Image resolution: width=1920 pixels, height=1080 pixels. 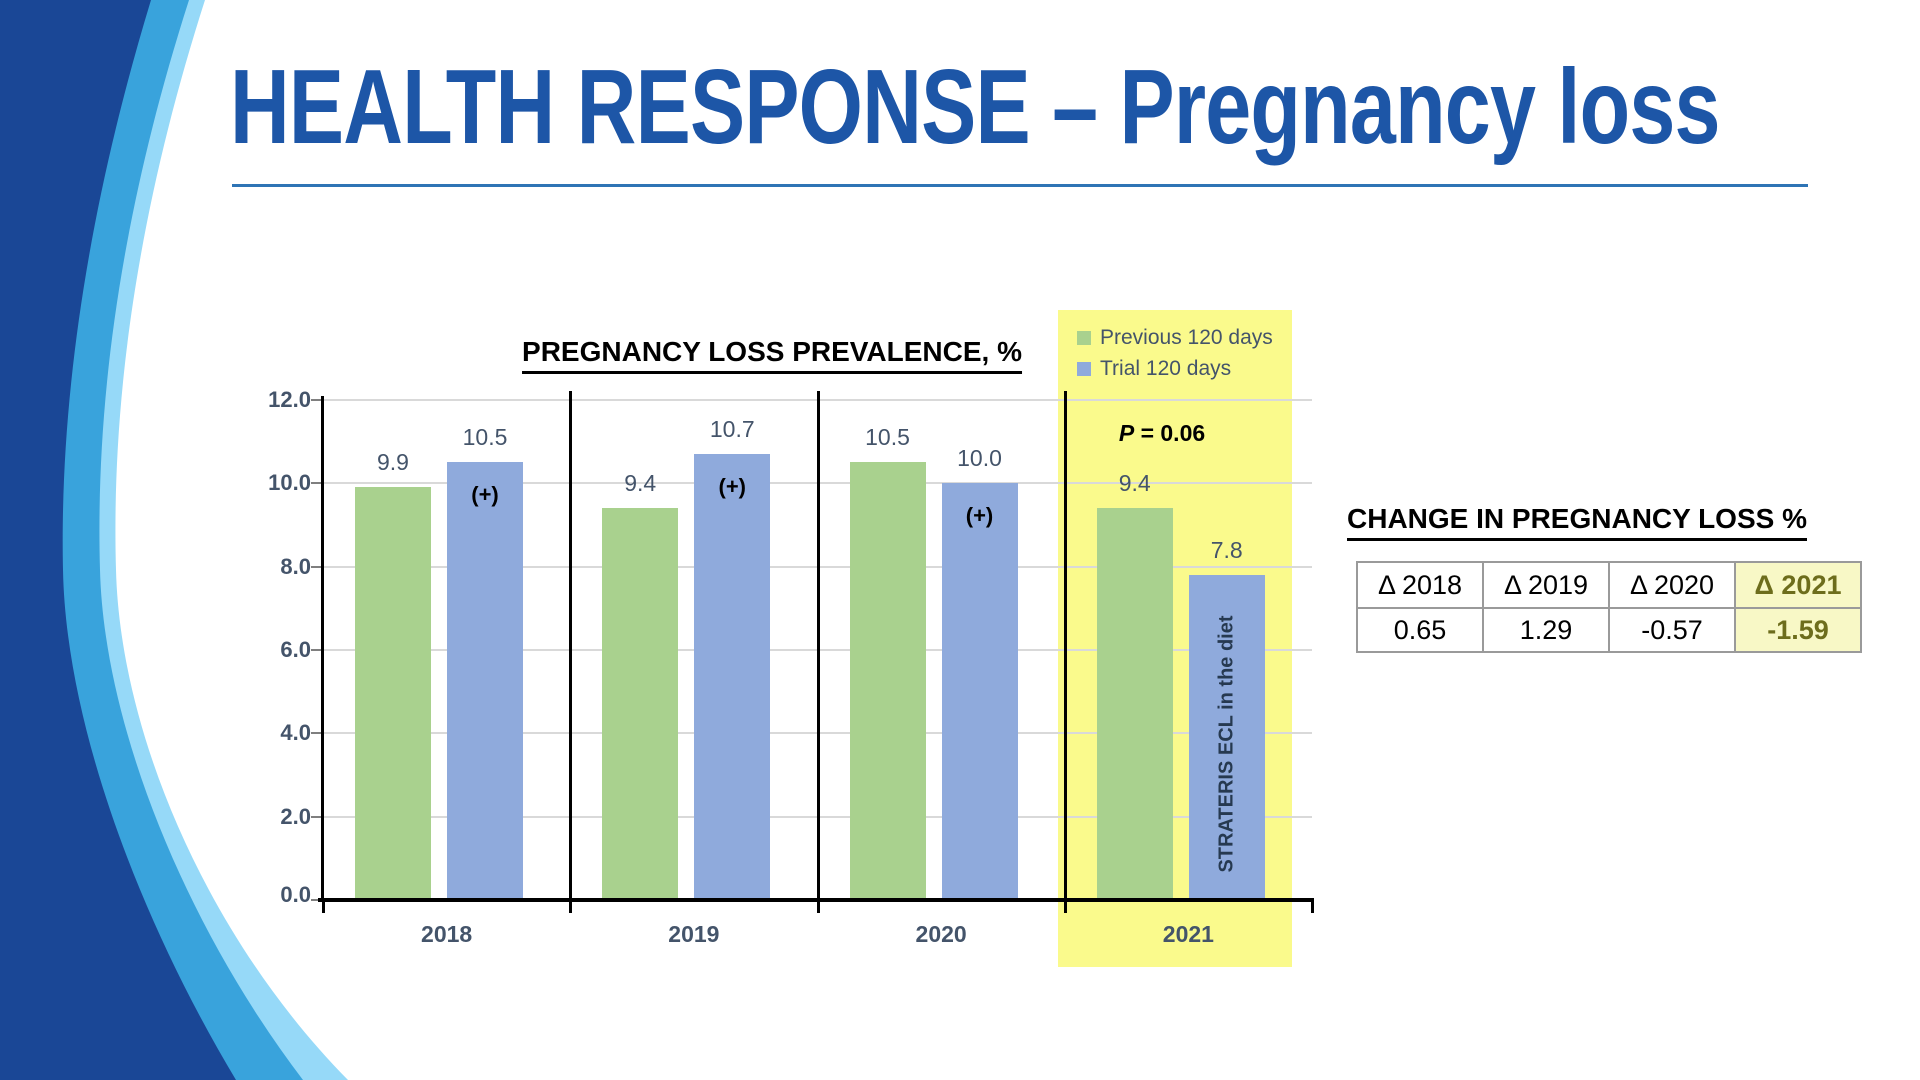 I want to click on change-table-value-2: -0.57, so click(x=1672, y=630).